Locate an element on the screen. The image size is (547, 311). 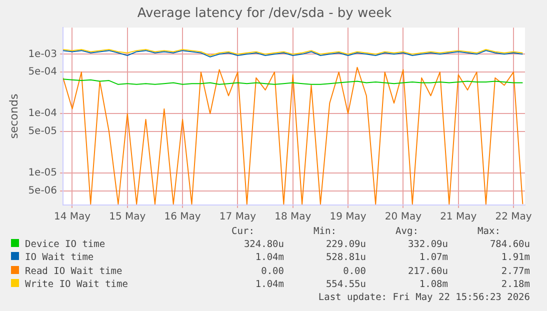
text: 324.80u is located at coordinates (263, 244).